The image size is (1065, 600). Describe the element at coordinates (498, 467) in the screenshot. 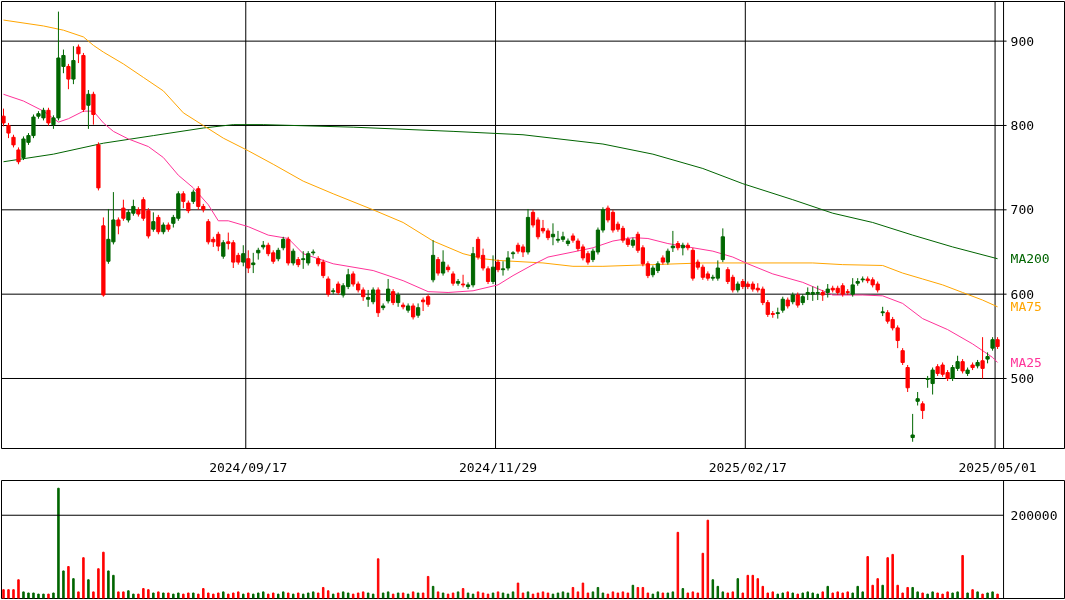

I see `x-tick-label: 2024/11/29` at that location.